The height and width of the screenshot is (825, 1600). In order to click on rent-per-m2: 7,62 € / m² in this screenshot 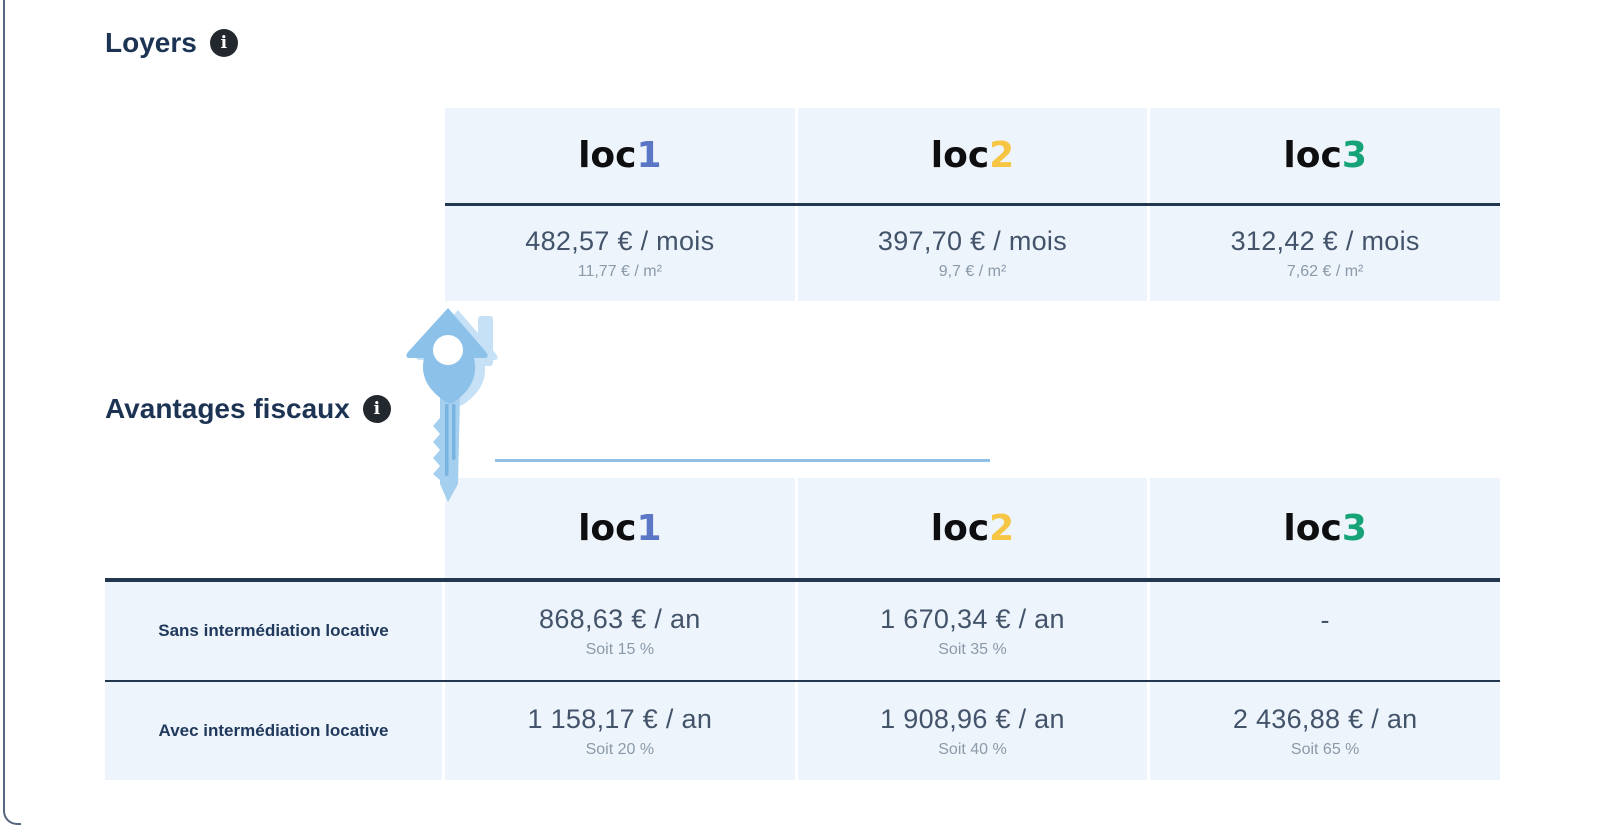, I will do `click(1325, 271)`.